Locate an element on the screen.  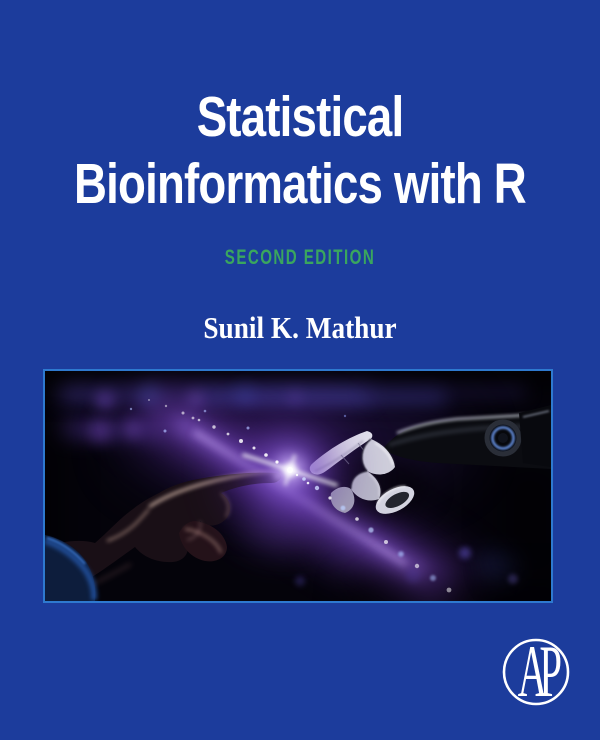
book-title-line1: Statistical is located at coordinates (300, 117).